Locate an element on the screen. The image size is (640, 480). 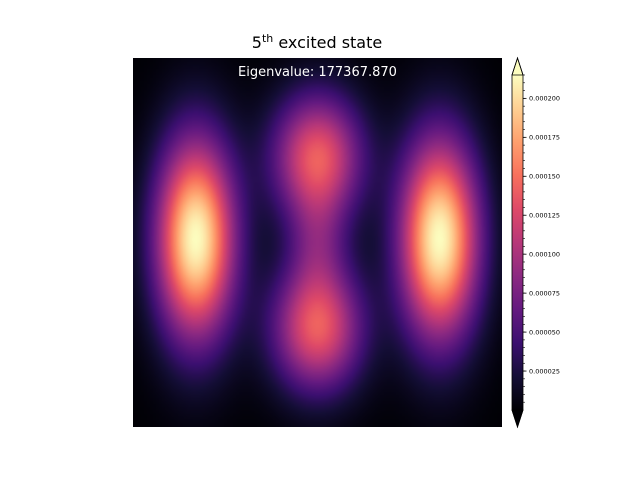
chart-title: 5th excited state is located at coordinates (317, 42).